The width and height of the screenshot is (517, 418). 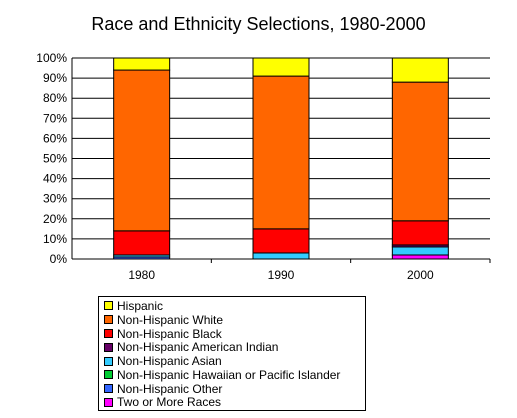 What do you see at coordinates (234, 320) in the screenshot?
I see `legend-item: Non-Hispanic White` at bounding box center [234, 320].